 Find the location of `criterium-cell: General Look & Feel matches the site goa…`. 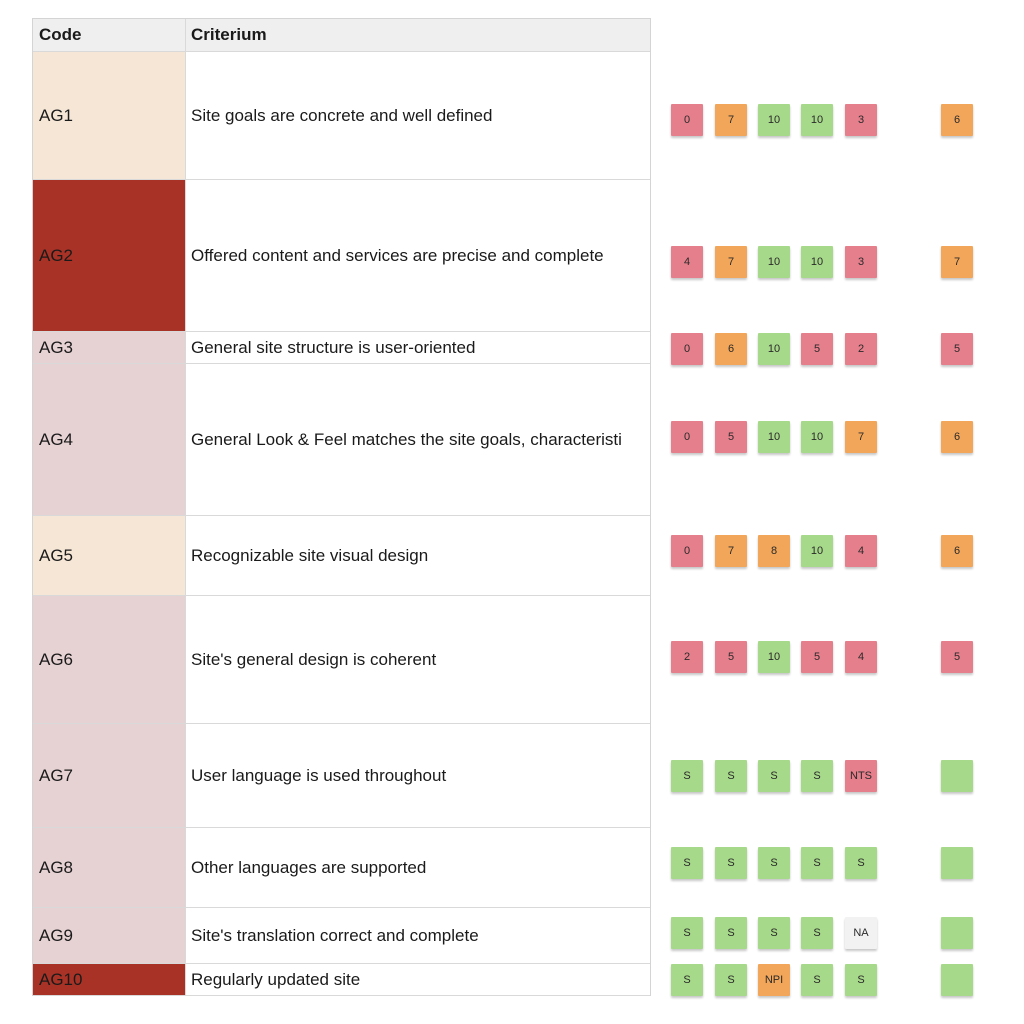

criterium-cell: General Look & Feel matches the site goa… is located at coordinates (406, 439).